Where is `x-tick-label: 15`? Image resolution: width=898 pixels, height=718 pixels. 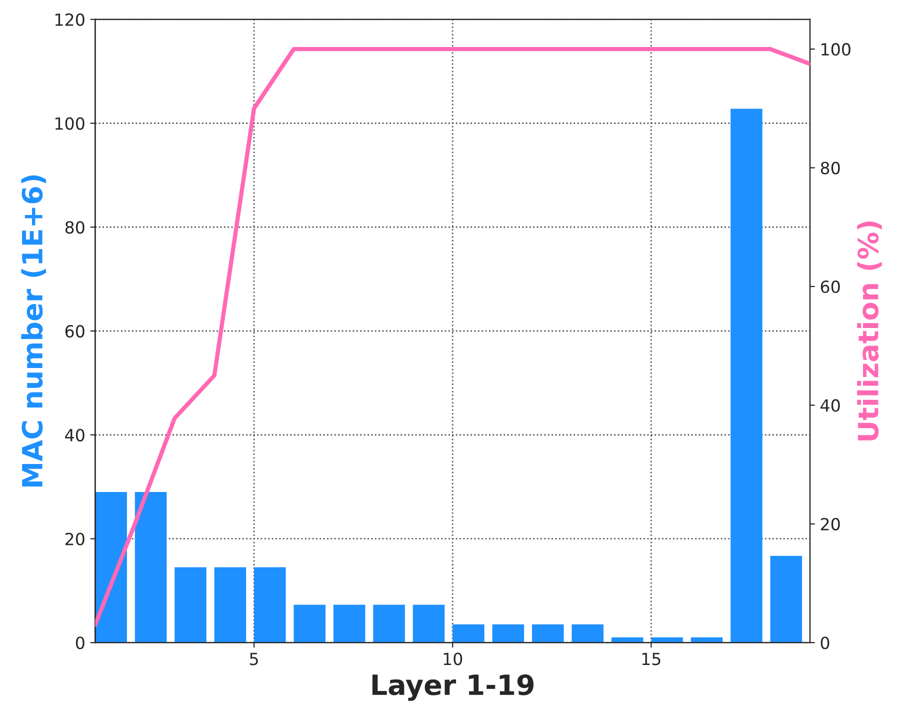 x-tick-label: 15 is located at coordinates (651, 659).